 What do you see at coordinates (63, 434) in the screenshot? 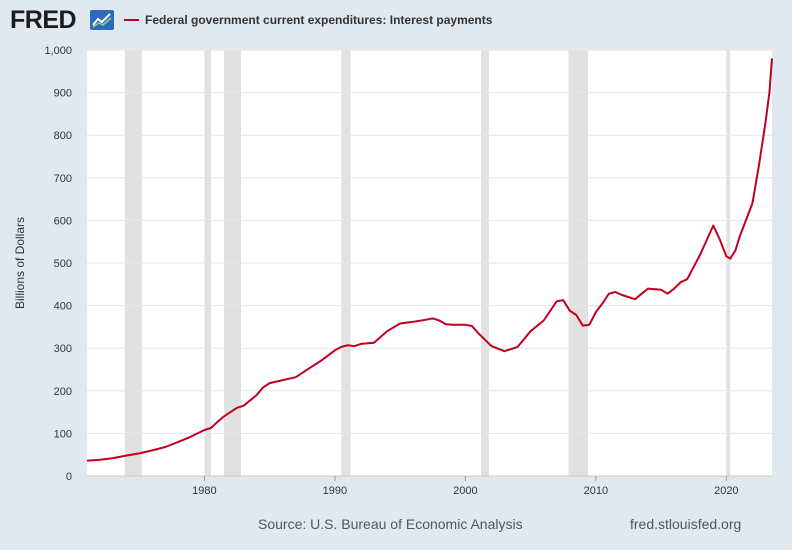
I see `y-tick-label: 100` at bounding box center [63, 434].